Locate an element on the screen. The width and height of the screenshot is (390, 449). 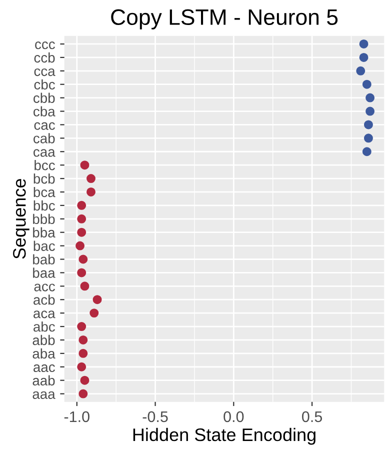
x-tick-label: 0.0 is located at coordinates (234, 416).